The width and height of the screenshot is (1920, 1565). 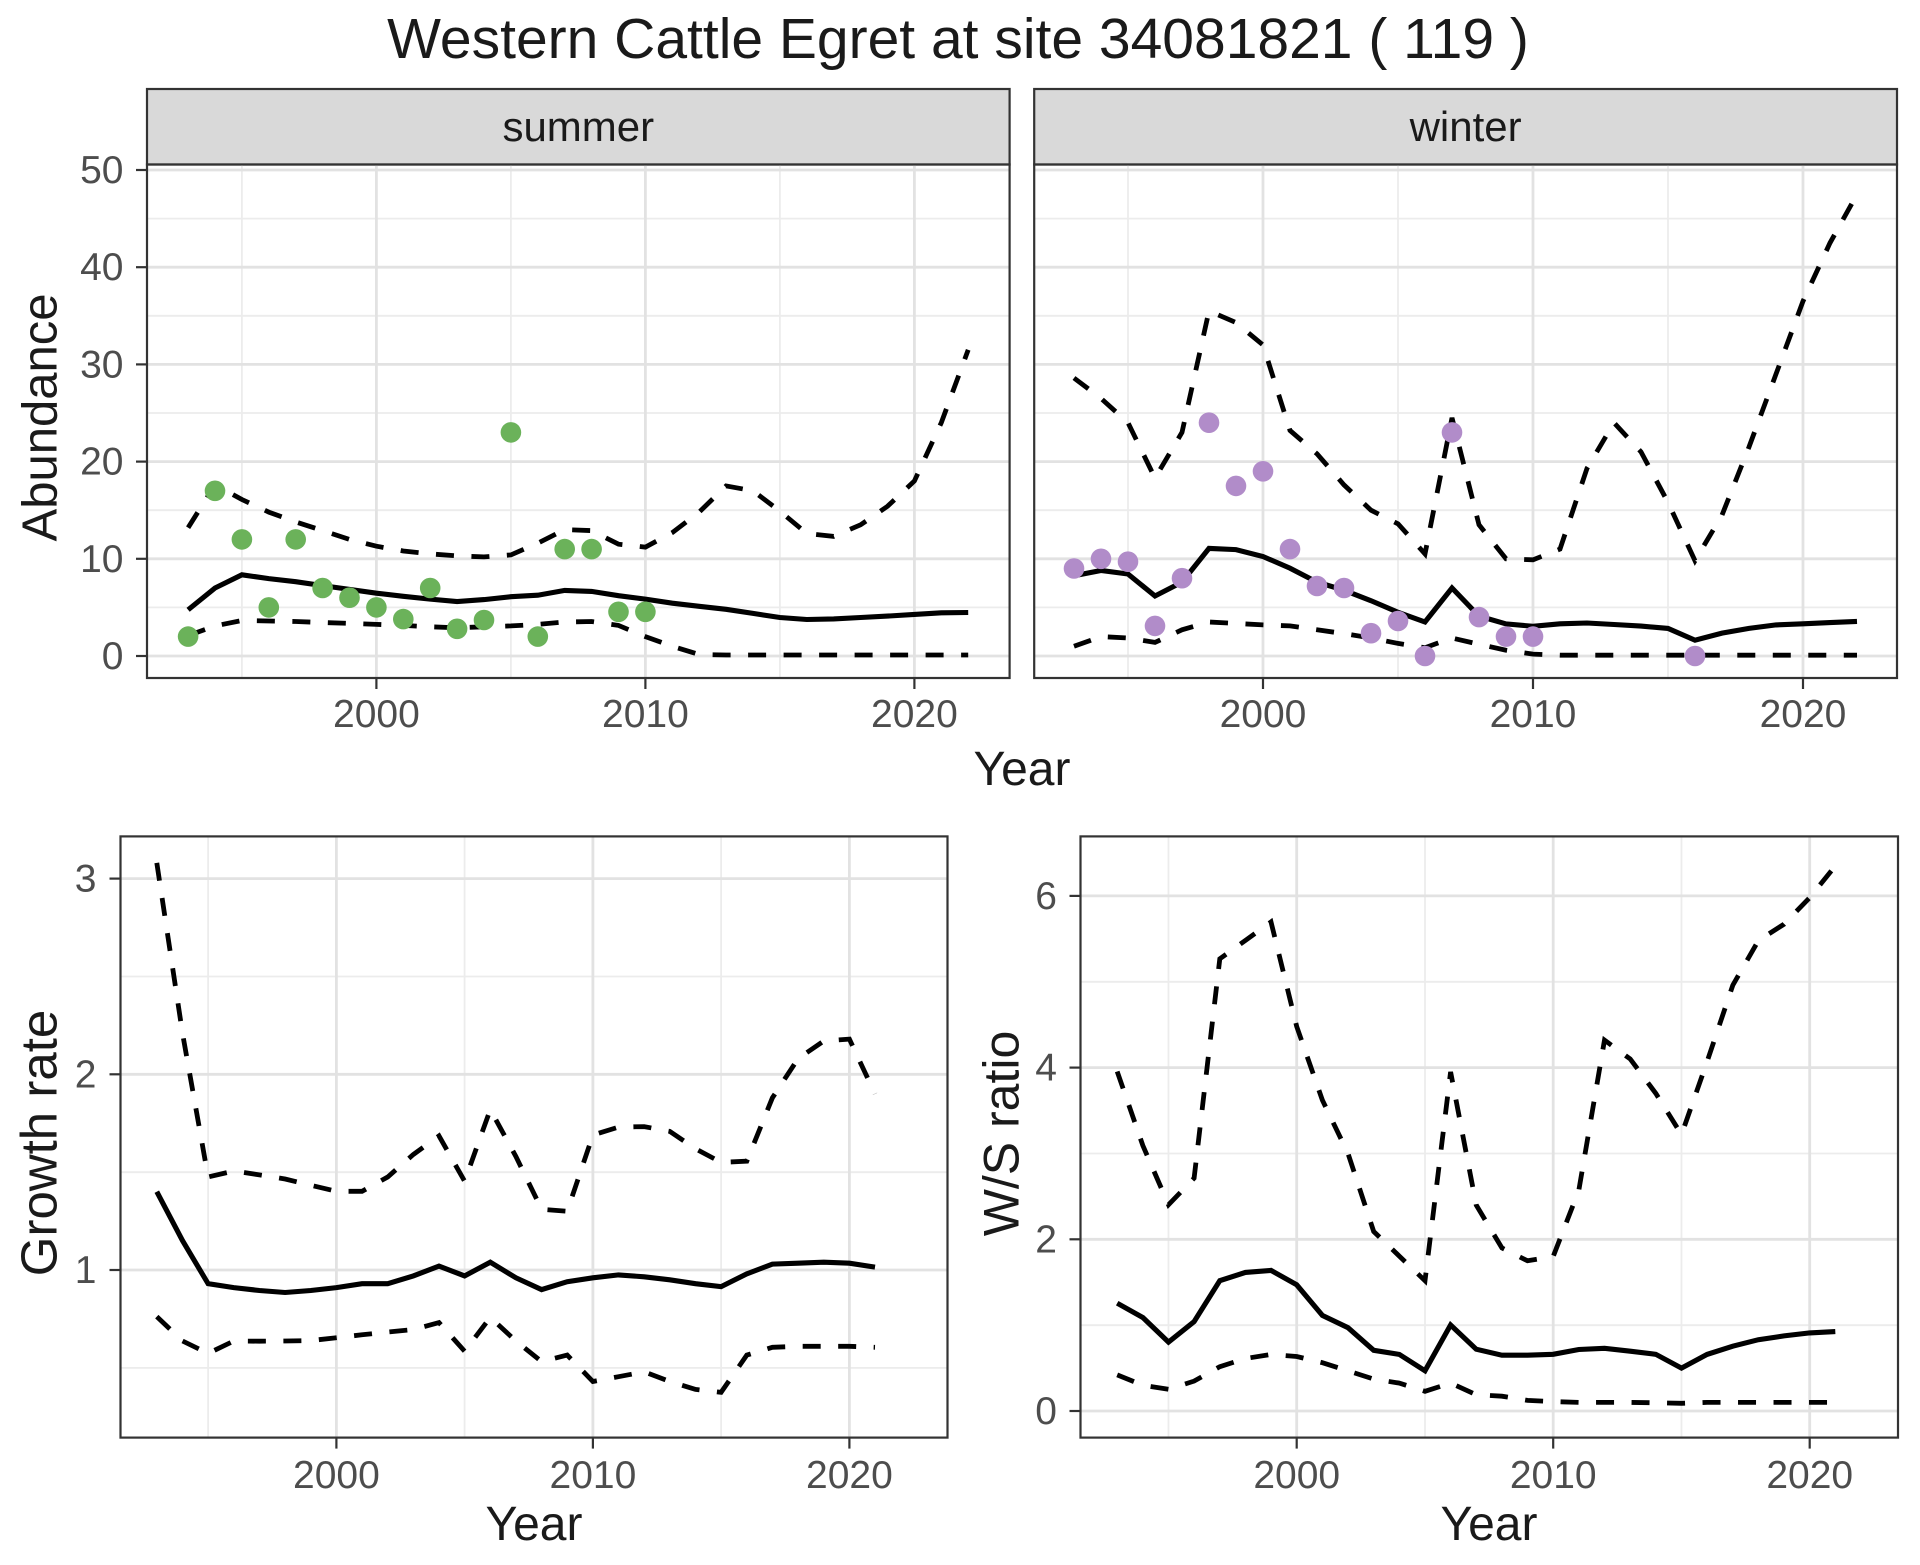 What do you see at coordinates (38, 1143) in the screenshot?
I see `svg-text: Growth rate` at bounding box center [38, 1143].